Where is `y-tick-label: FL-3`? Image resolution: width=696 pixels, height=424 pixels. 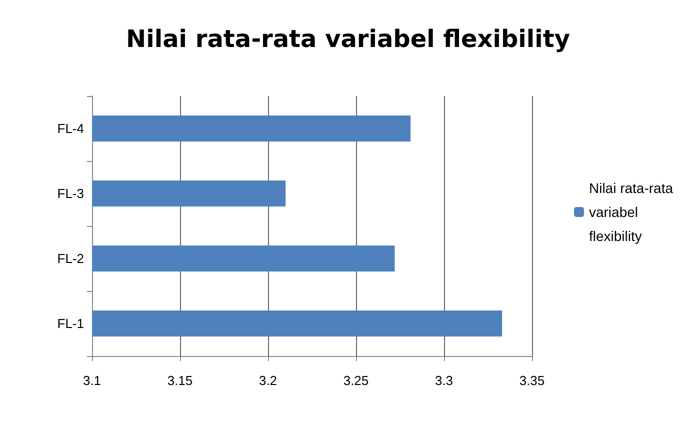 y-tick-label: FL-3 is located at coordinates (70, 193).